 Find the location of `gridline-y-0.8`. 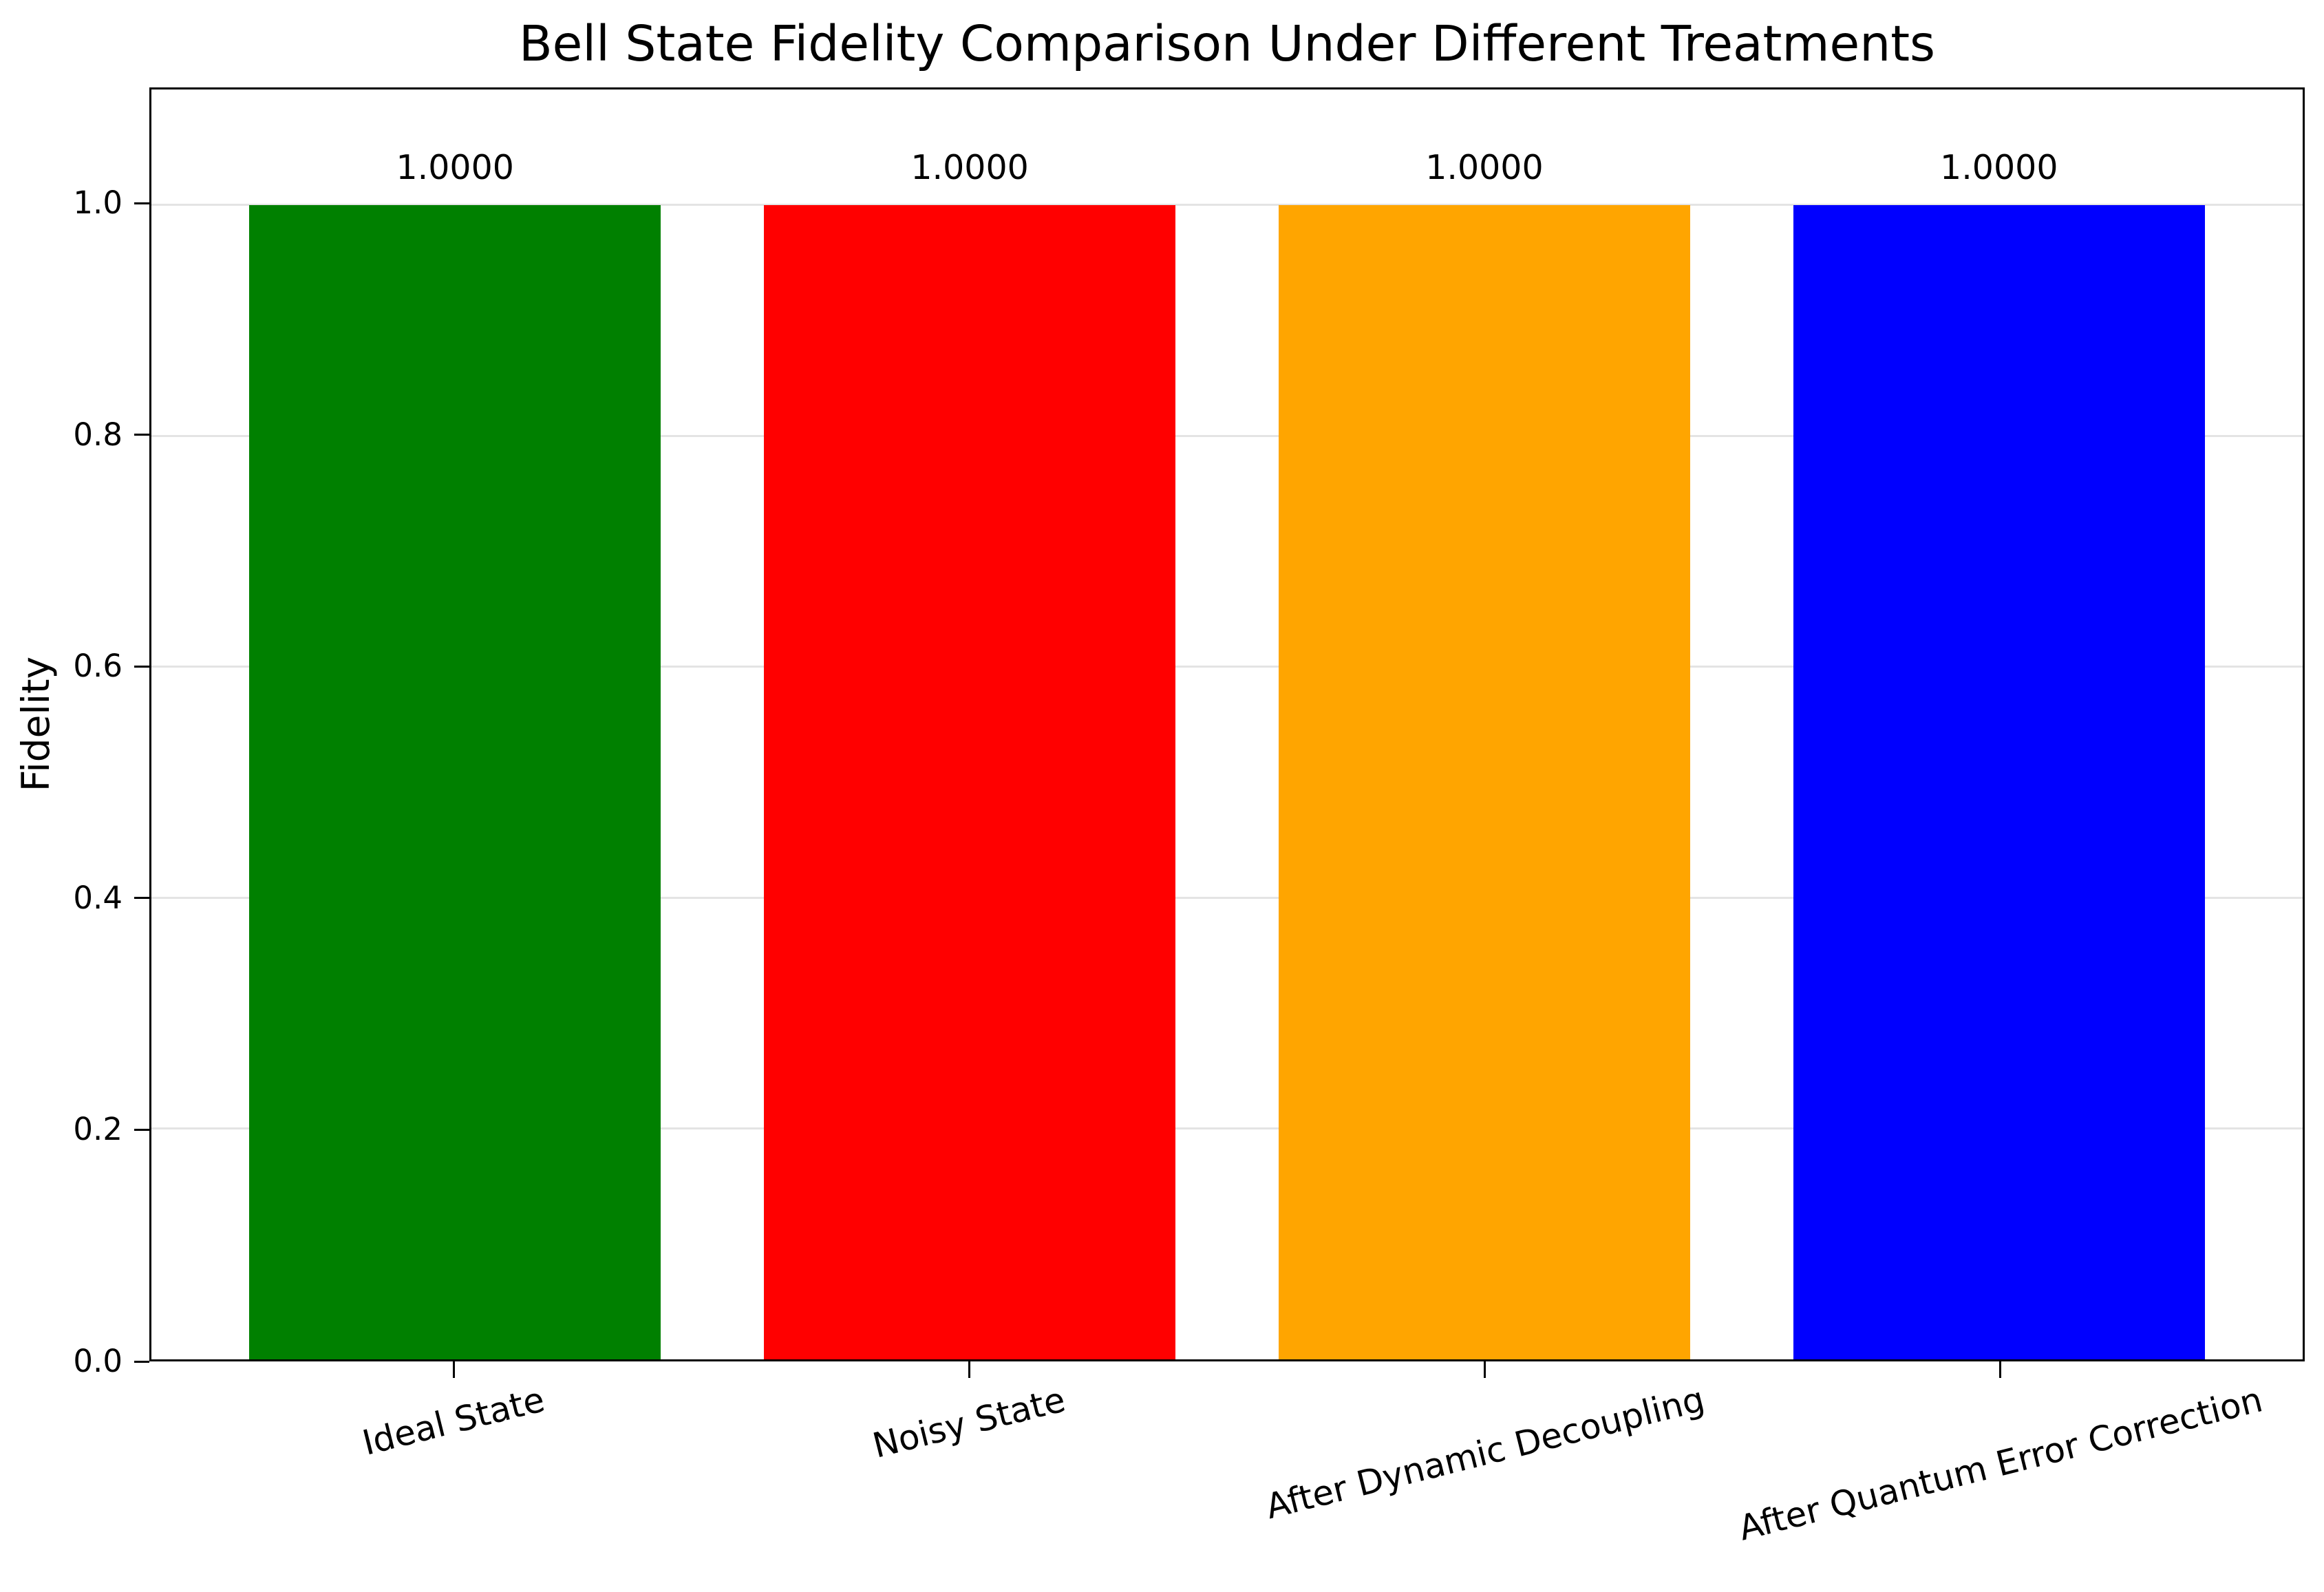

gridline-y-0.8 is located at coordinates (1227, 435).